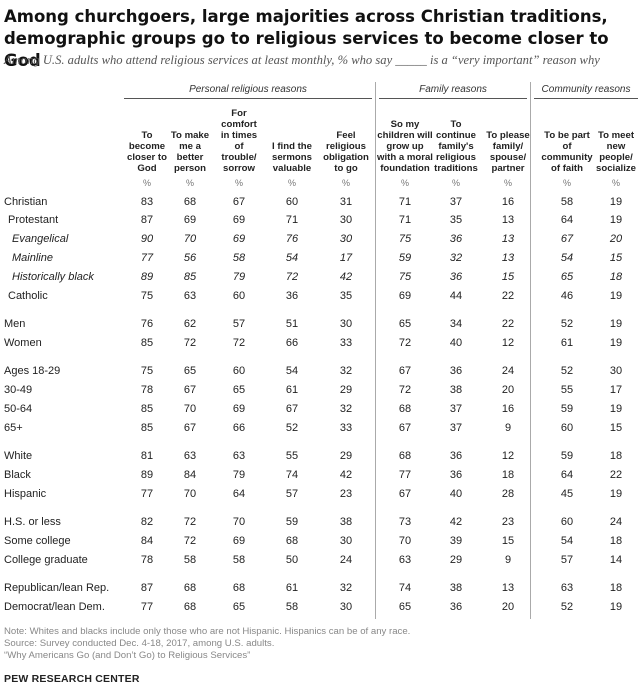  Describe the element at coordinates (320, 588) in the screenshot. I see `table-row: Republican/lean Rep. 87 68 68 61 32 74 38 13 63 18` at that location.